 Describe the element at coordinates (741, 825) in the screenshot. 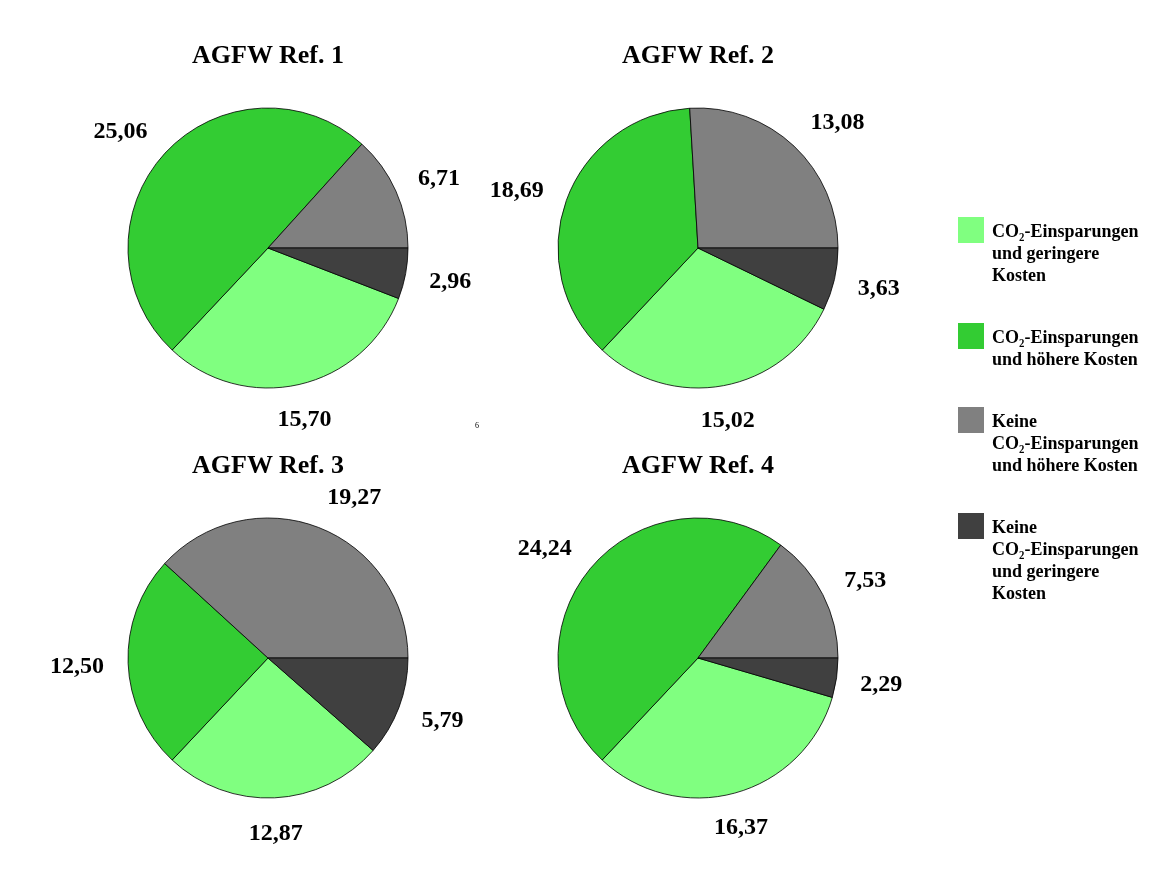

I see `data-label: 16,37` at that location.